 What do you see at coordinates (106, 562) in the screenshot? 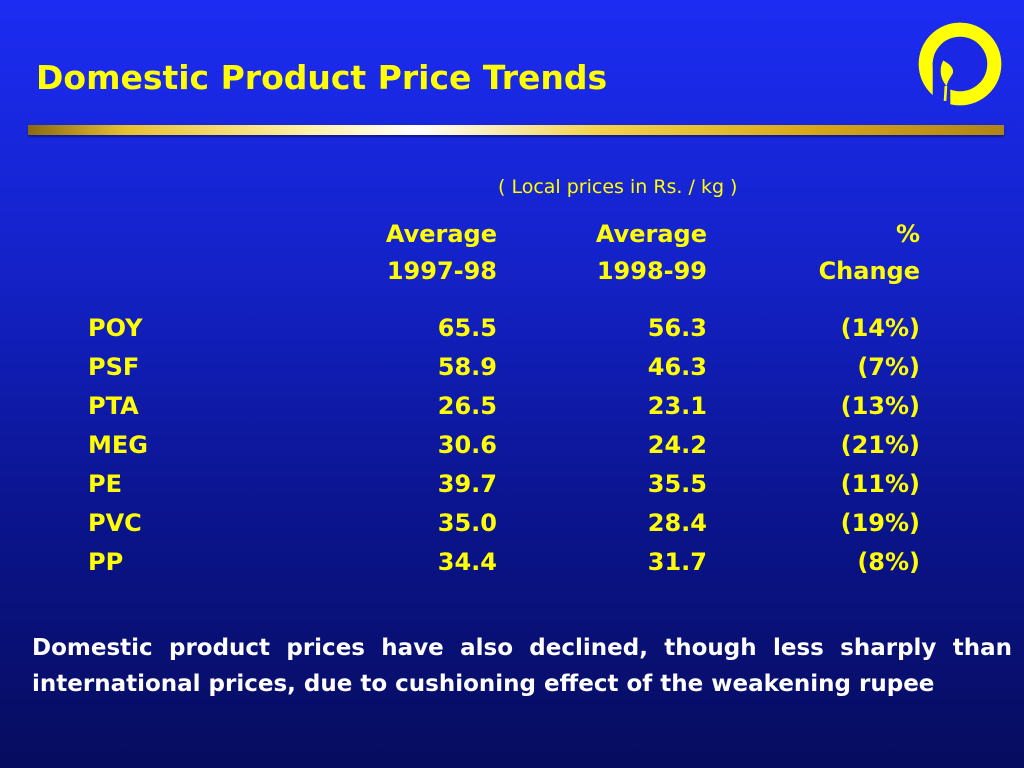
I see `product-name: PP` at bounding box center [106, 562].